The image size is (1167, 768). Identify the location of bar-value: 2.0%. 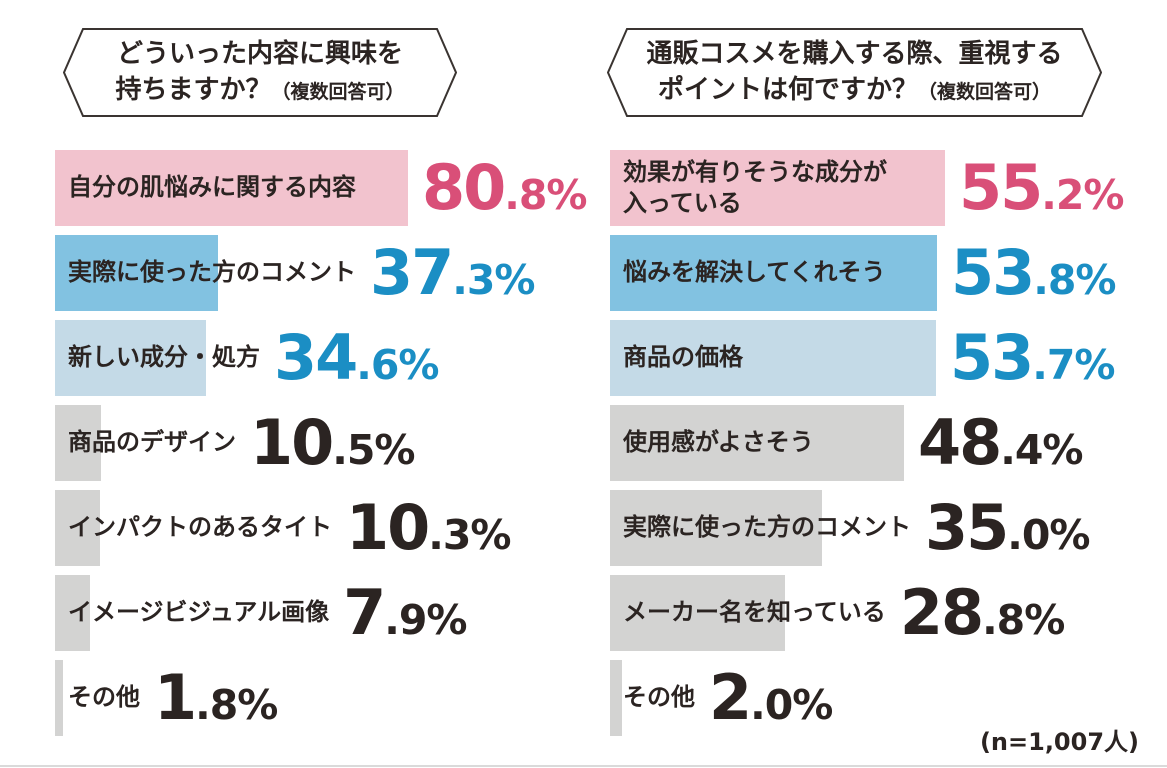
(771, 698).